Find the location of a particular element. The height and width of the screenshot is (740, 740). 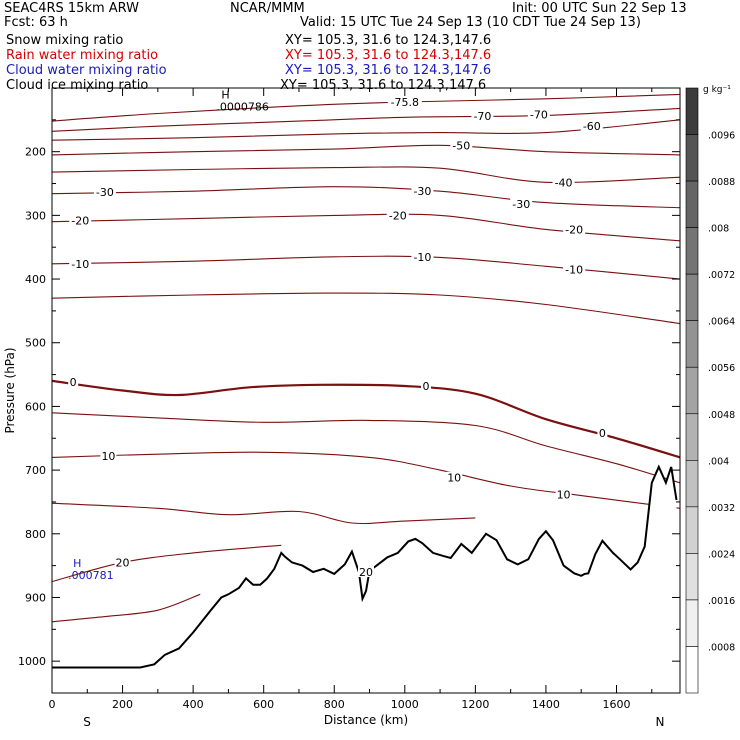

x-tick-label: 1400 is located at coordinates (546, 704).